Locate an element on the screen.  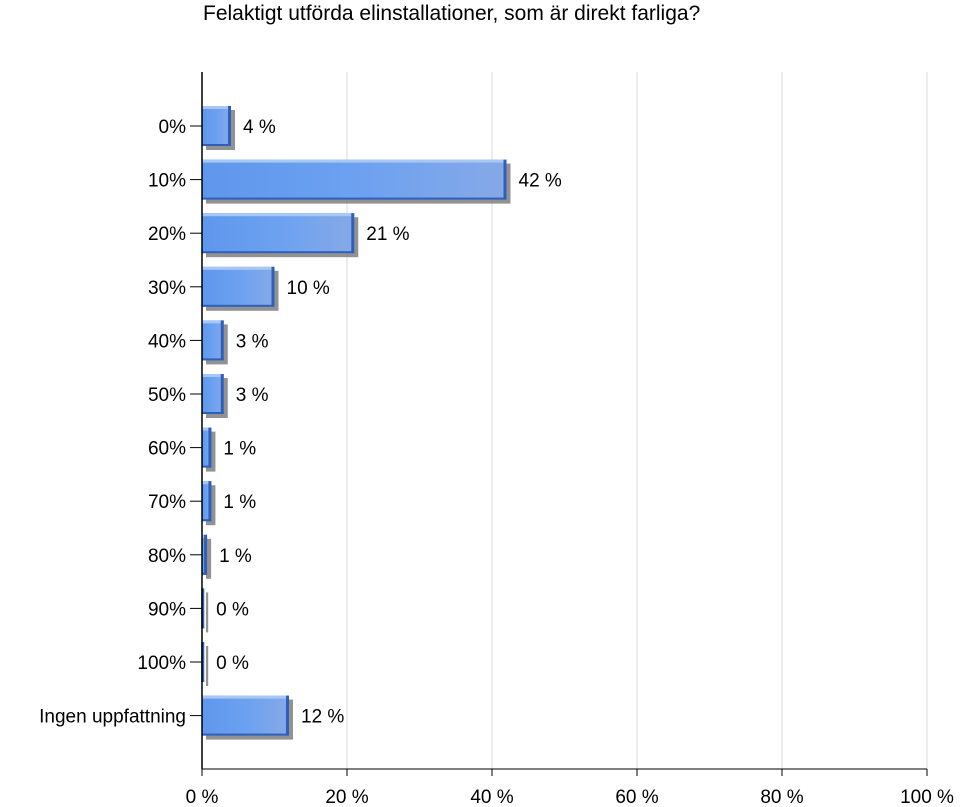
value-label: 4 % is located at coordinates (259, 127).